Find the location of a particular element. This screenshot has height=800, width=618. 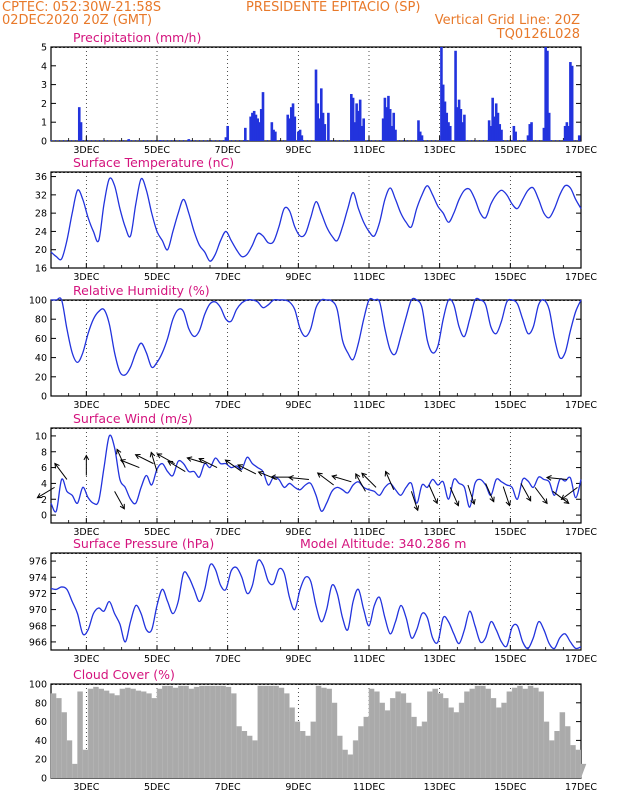

y-tick-label: 5 is located at coordinates (44, 48).